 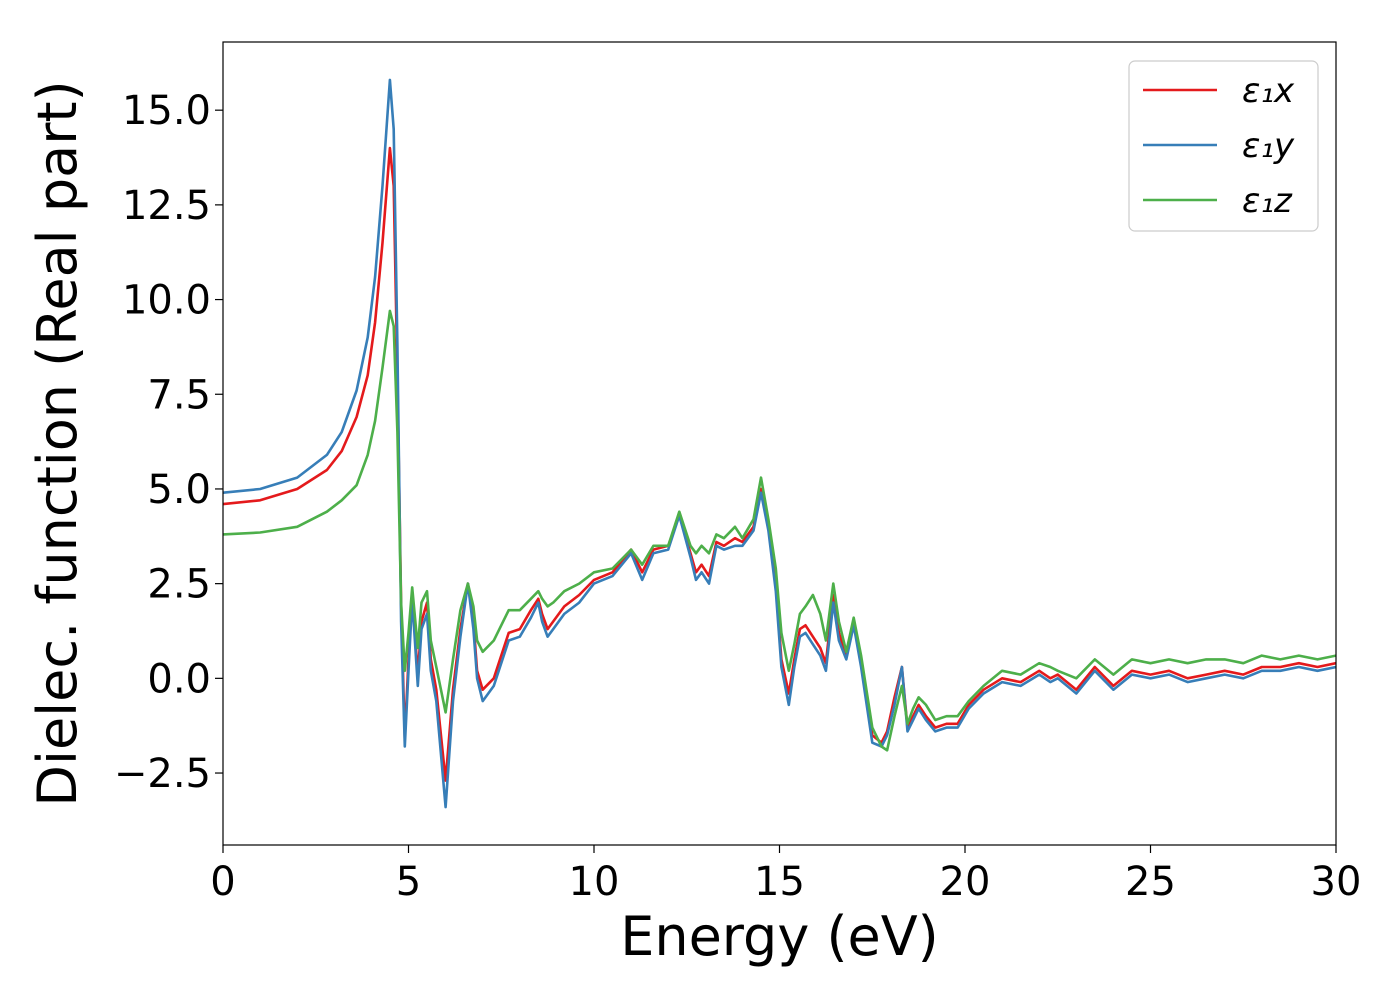 I want to click on x-axis-ticks: 0 5 10 15 20 25 30, so click(x=785, y=875).